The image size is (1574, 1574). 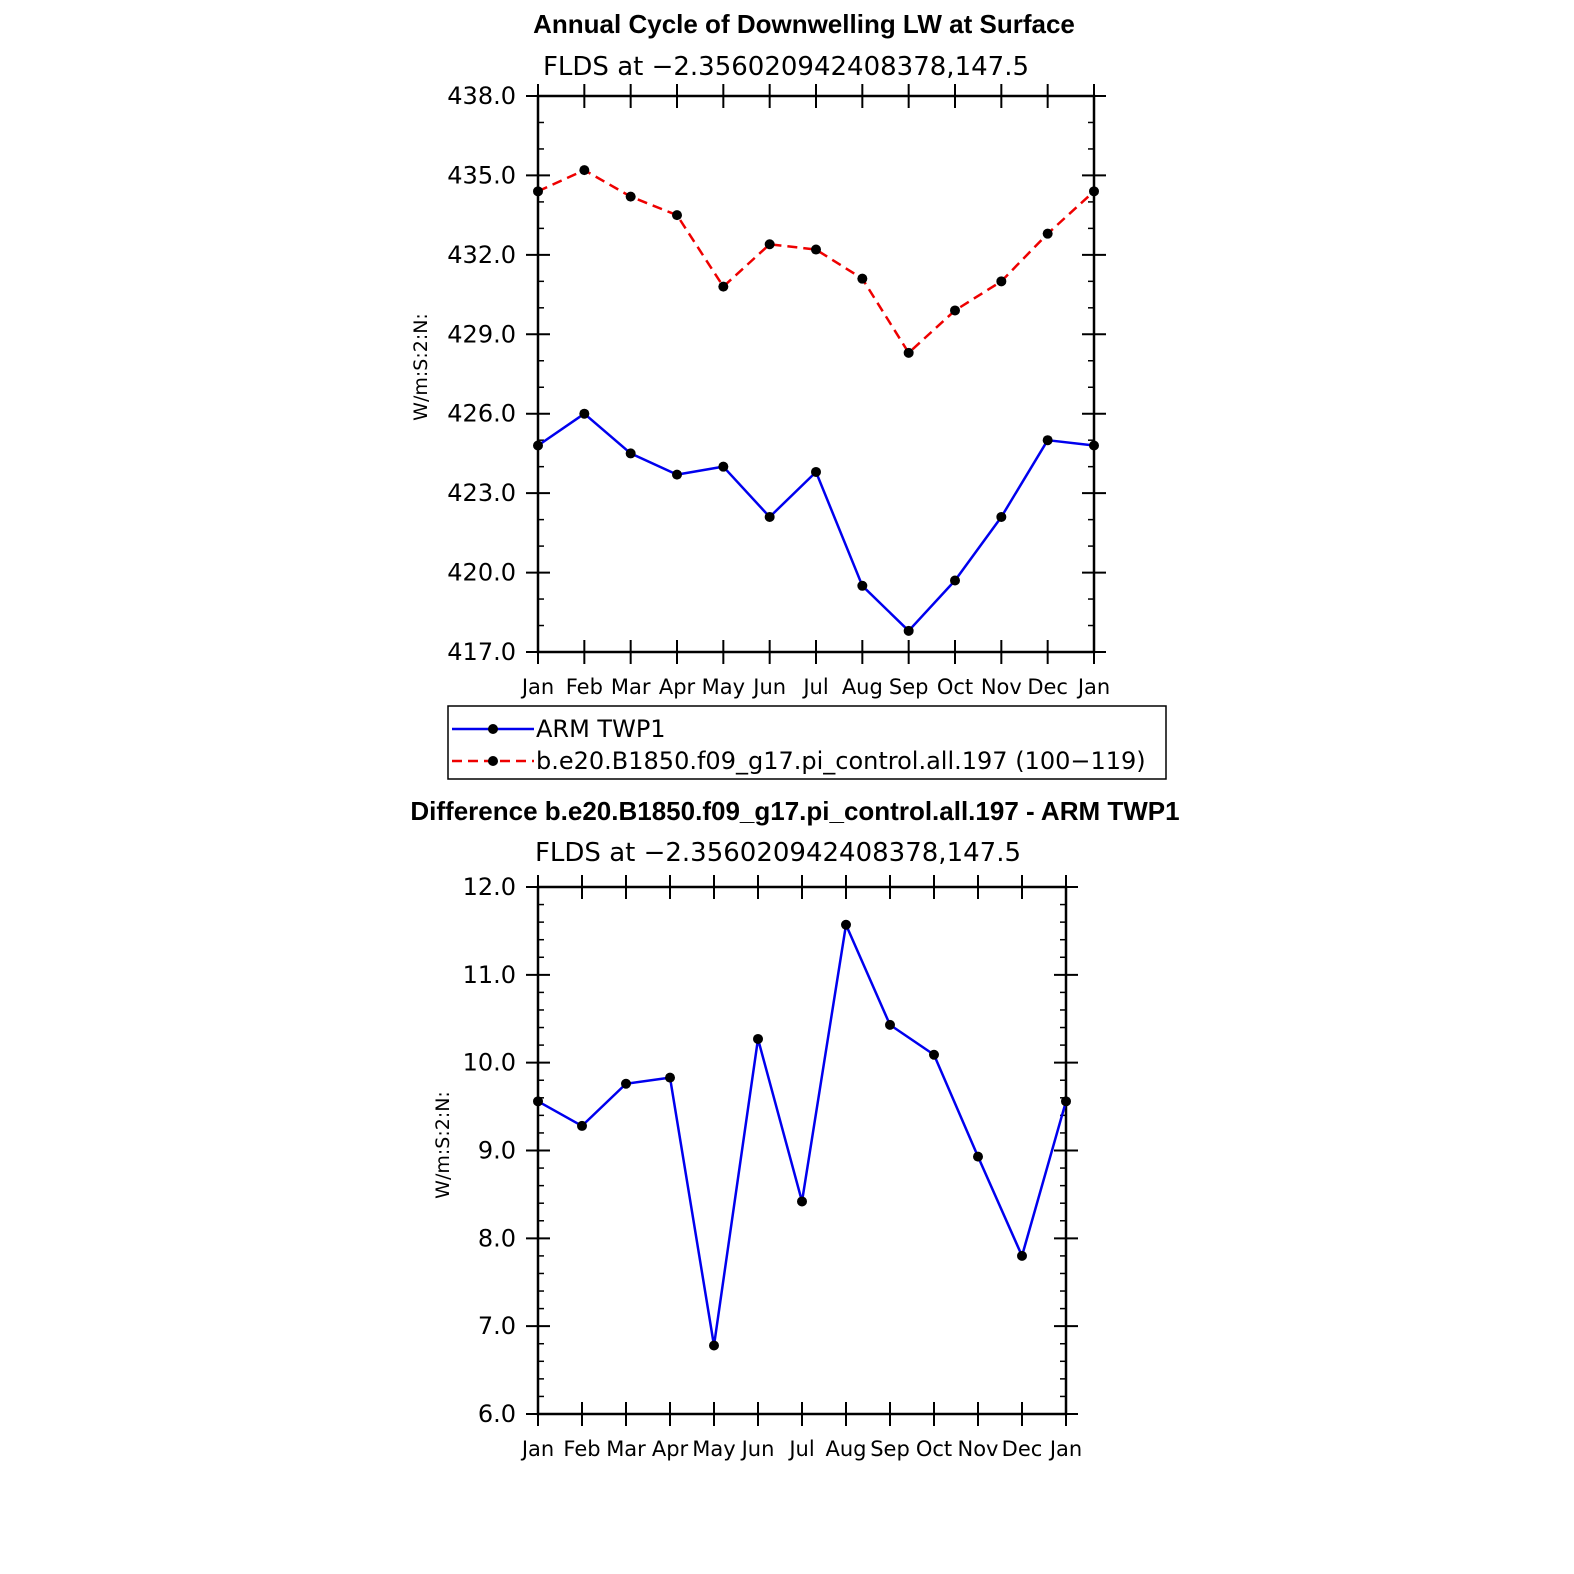 I want to click on y-tick-label: 6.0, so click(x=497, y=1414).